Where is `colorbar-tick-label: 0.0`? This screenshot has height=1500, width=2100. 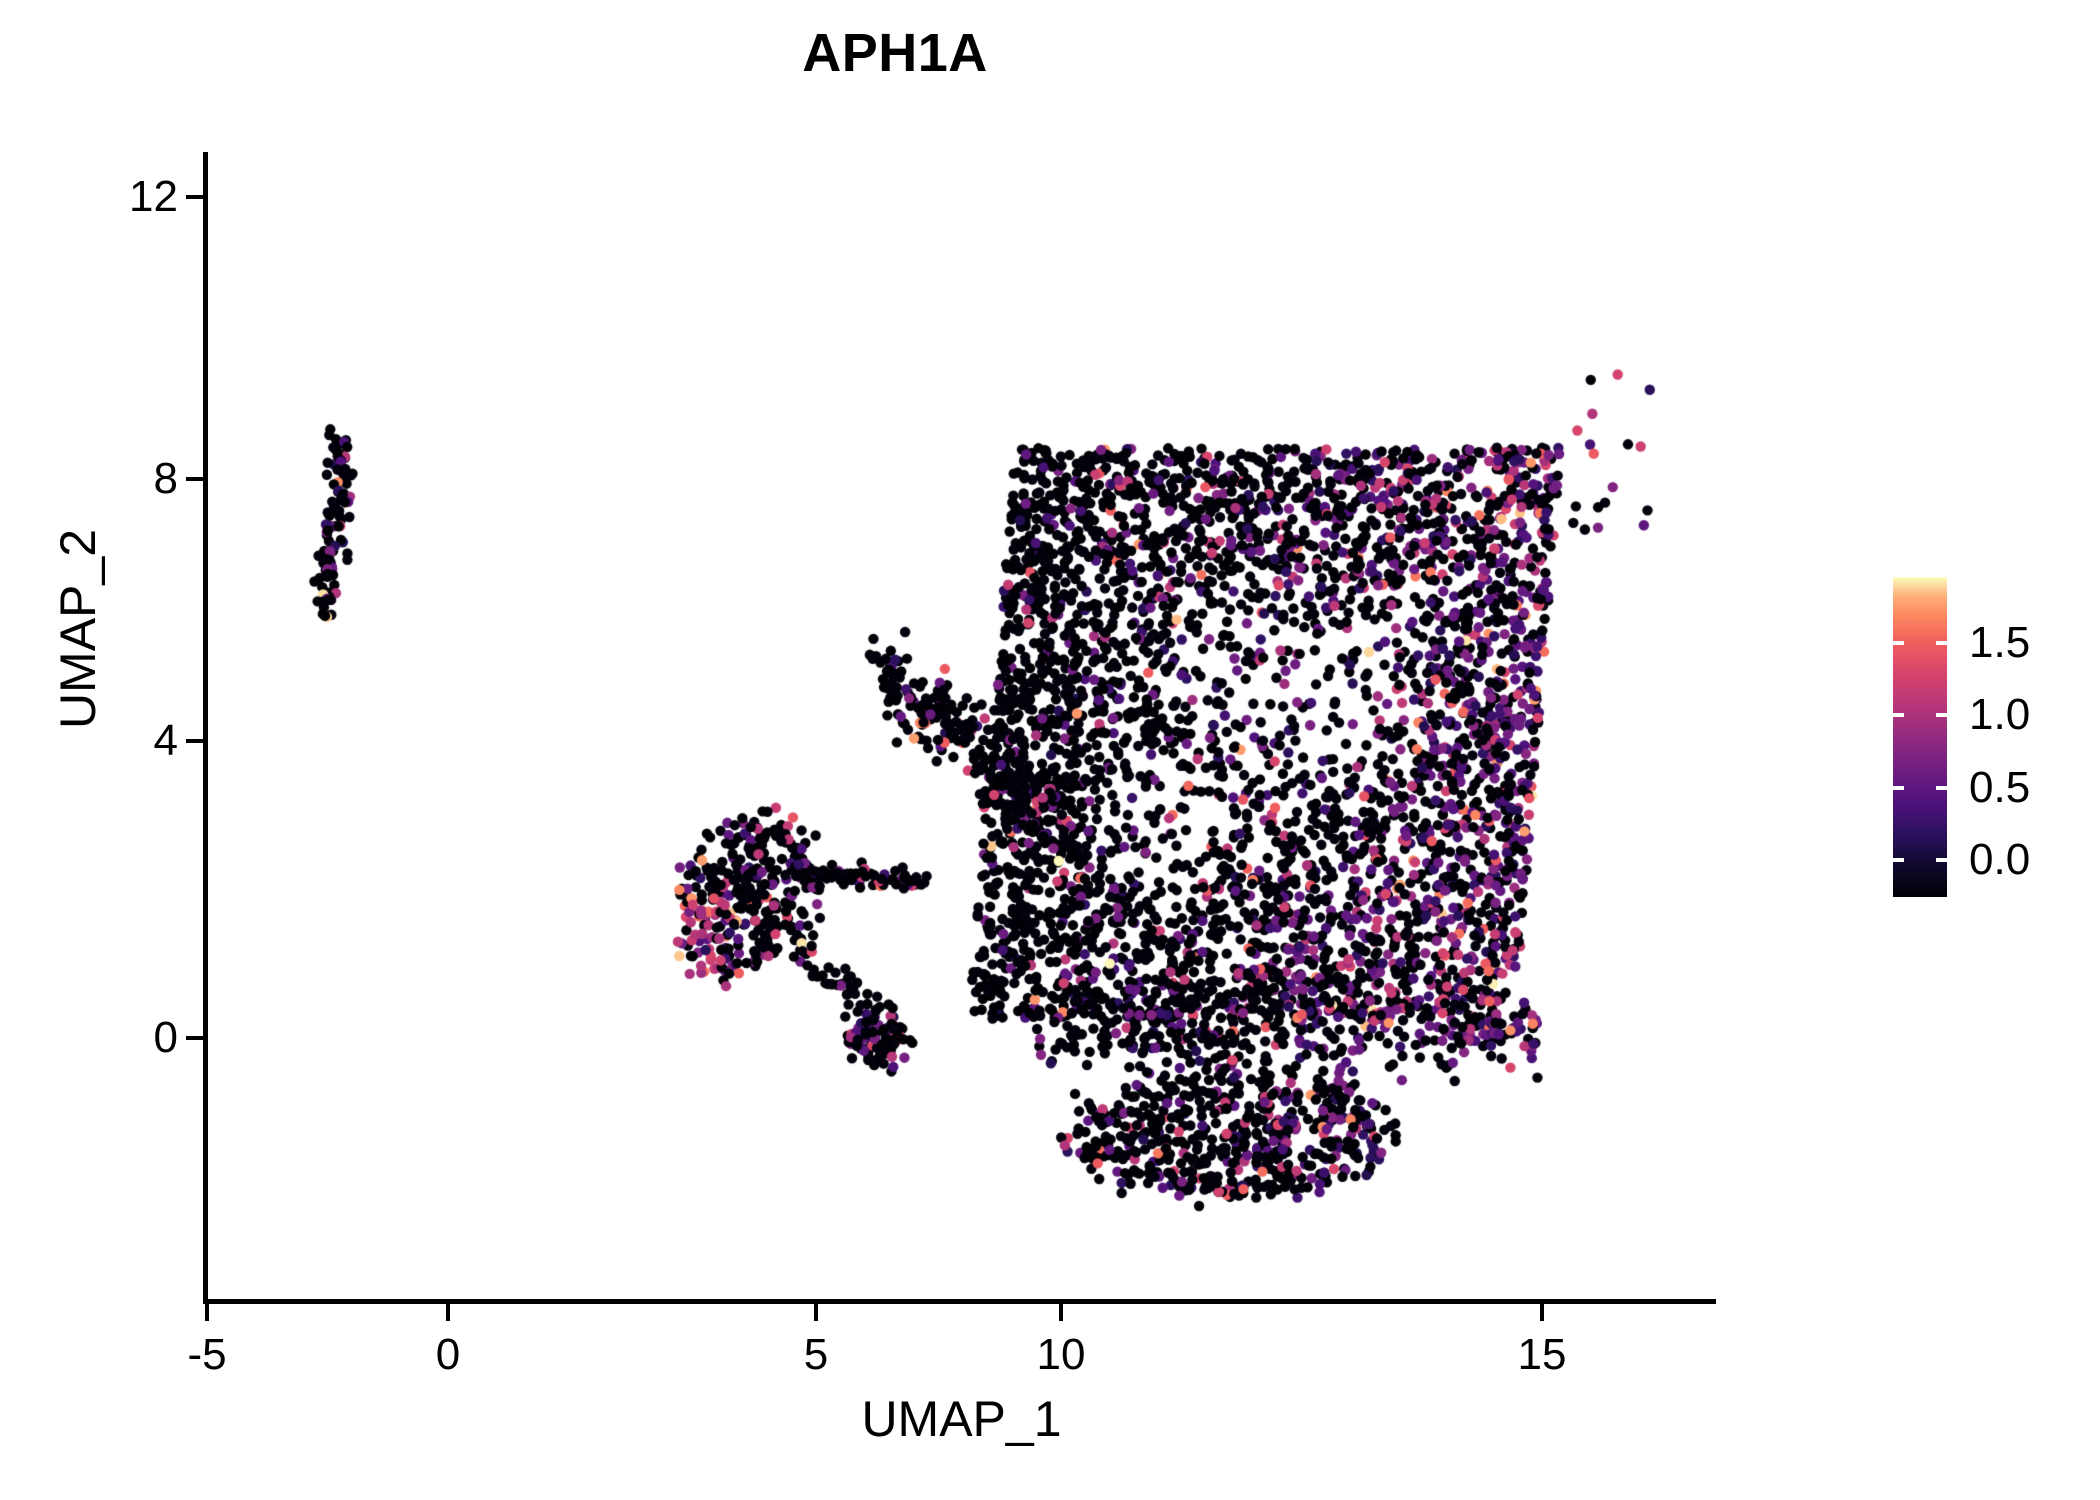
colorbar-tick-label: 0.0 is located at coordinates (2000, 859).